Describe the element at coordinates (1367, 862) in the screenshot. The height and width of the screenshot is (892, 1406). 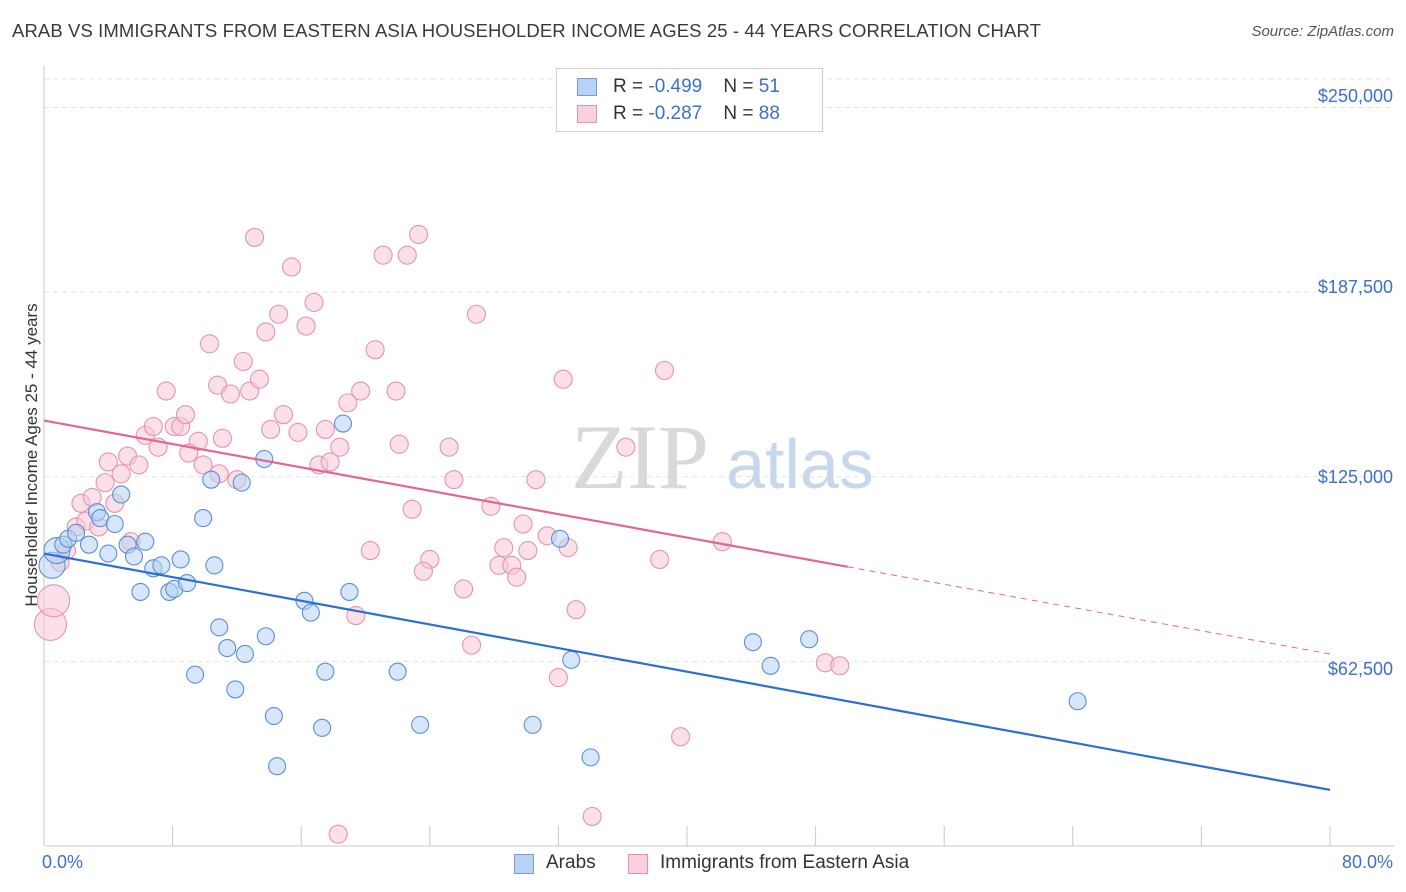
I see `x-tick-label-max: 80.0%` at that location.